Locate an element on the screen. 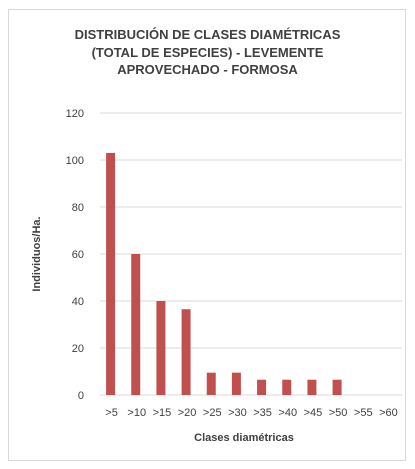 The width and height of the screenshot is (415, 469). chart-title-line-1: DISTRIBUCIÓN DE CLASES DIAMÉTRICAS is located at coordinates (207, 34).